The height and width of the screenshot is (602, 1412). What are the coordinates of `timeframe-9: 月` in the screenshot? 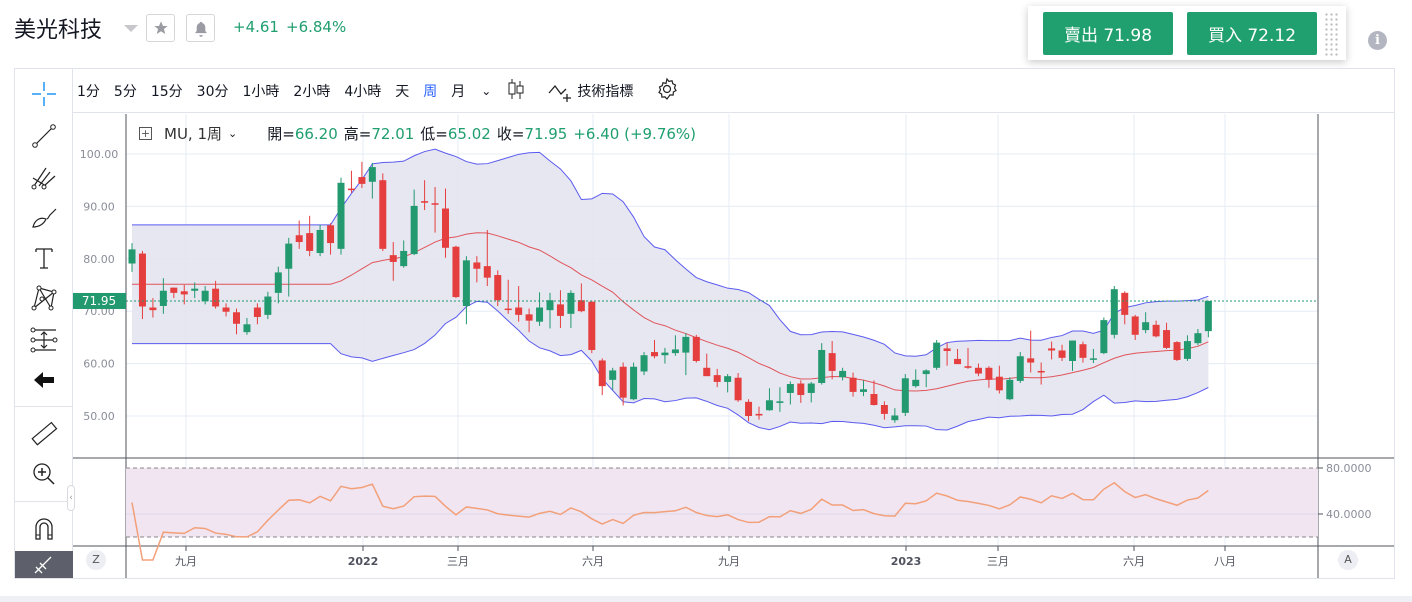 It's located at (458, 91).